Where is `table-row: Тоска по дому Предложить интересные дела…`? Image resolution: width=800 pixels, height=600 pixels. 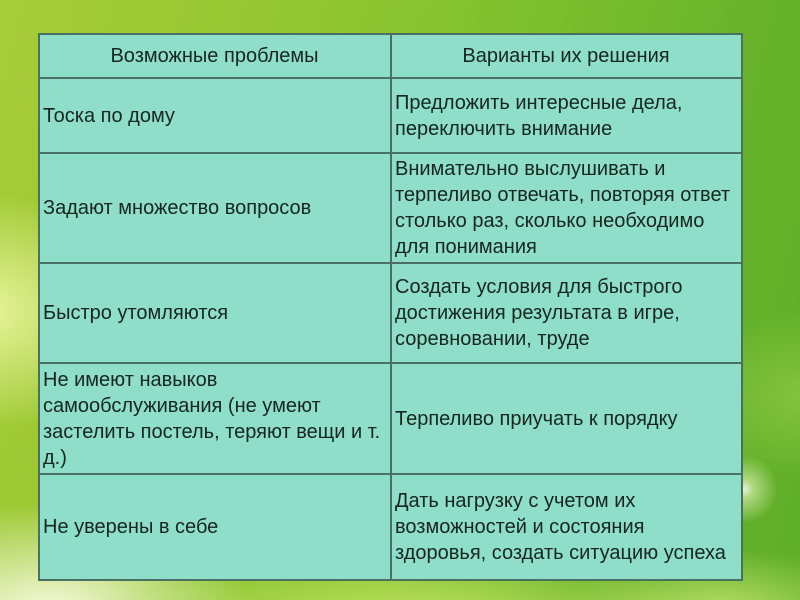
table-row: Тоска по дому Предложить интересные дела… is located at coordinates (390, 115).